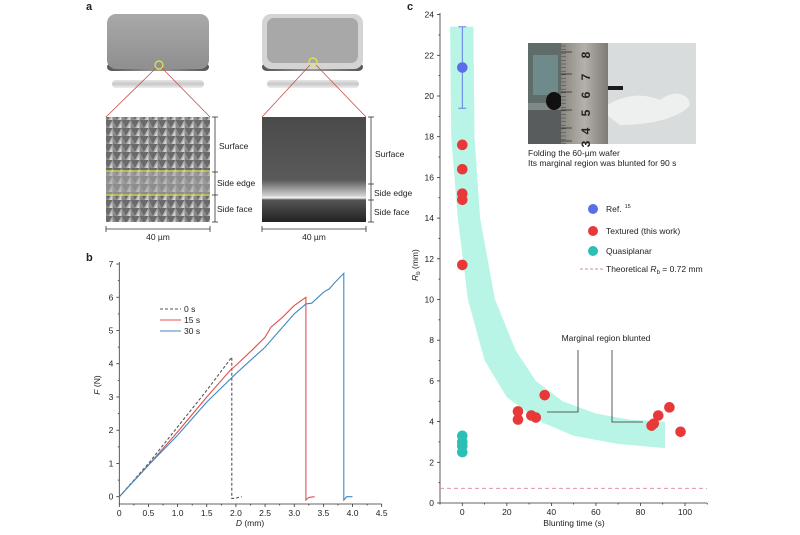 Image resolution: width=800 pixels, height=535 pixels. What do you see at coordinates (382, 513) in the screenshot?
I see `x-tick-label: 4.5` at bounding box center [382, 513].